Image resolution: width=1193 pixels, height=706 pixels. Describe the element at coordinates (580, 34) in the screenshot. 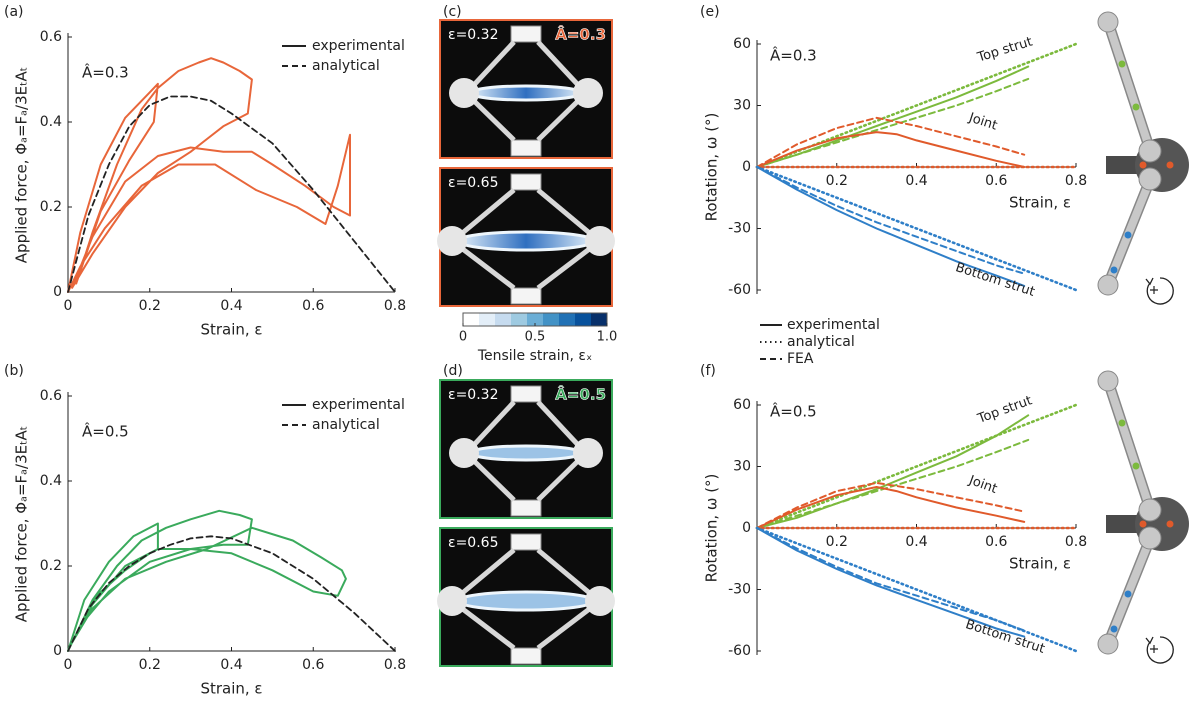

I see `badge: Â=0.3` at that location.